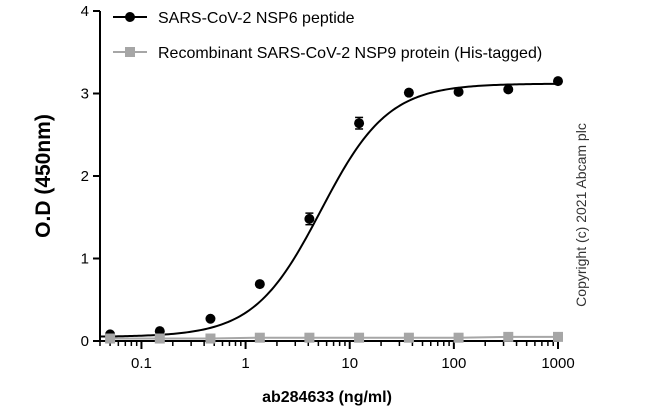  I want to click on y-tick-label: 3, so click(85, 94).